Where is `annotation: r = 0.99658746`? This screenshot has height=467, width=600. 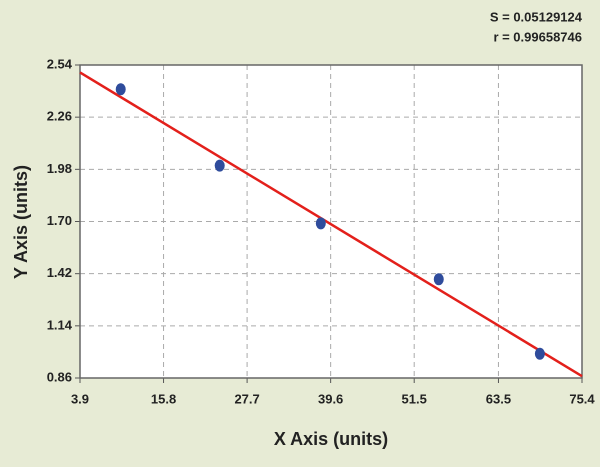
annotation: r = 0.99658746 is located at coordinates (537, 36).